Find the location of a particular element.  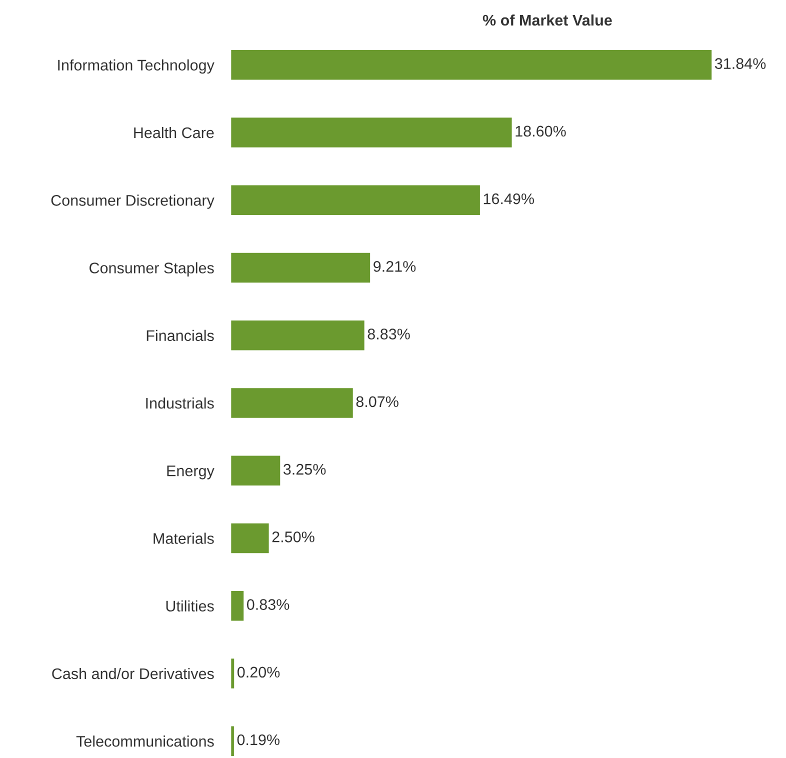

data-label: 8.07% is located at coordinates (377, 402).